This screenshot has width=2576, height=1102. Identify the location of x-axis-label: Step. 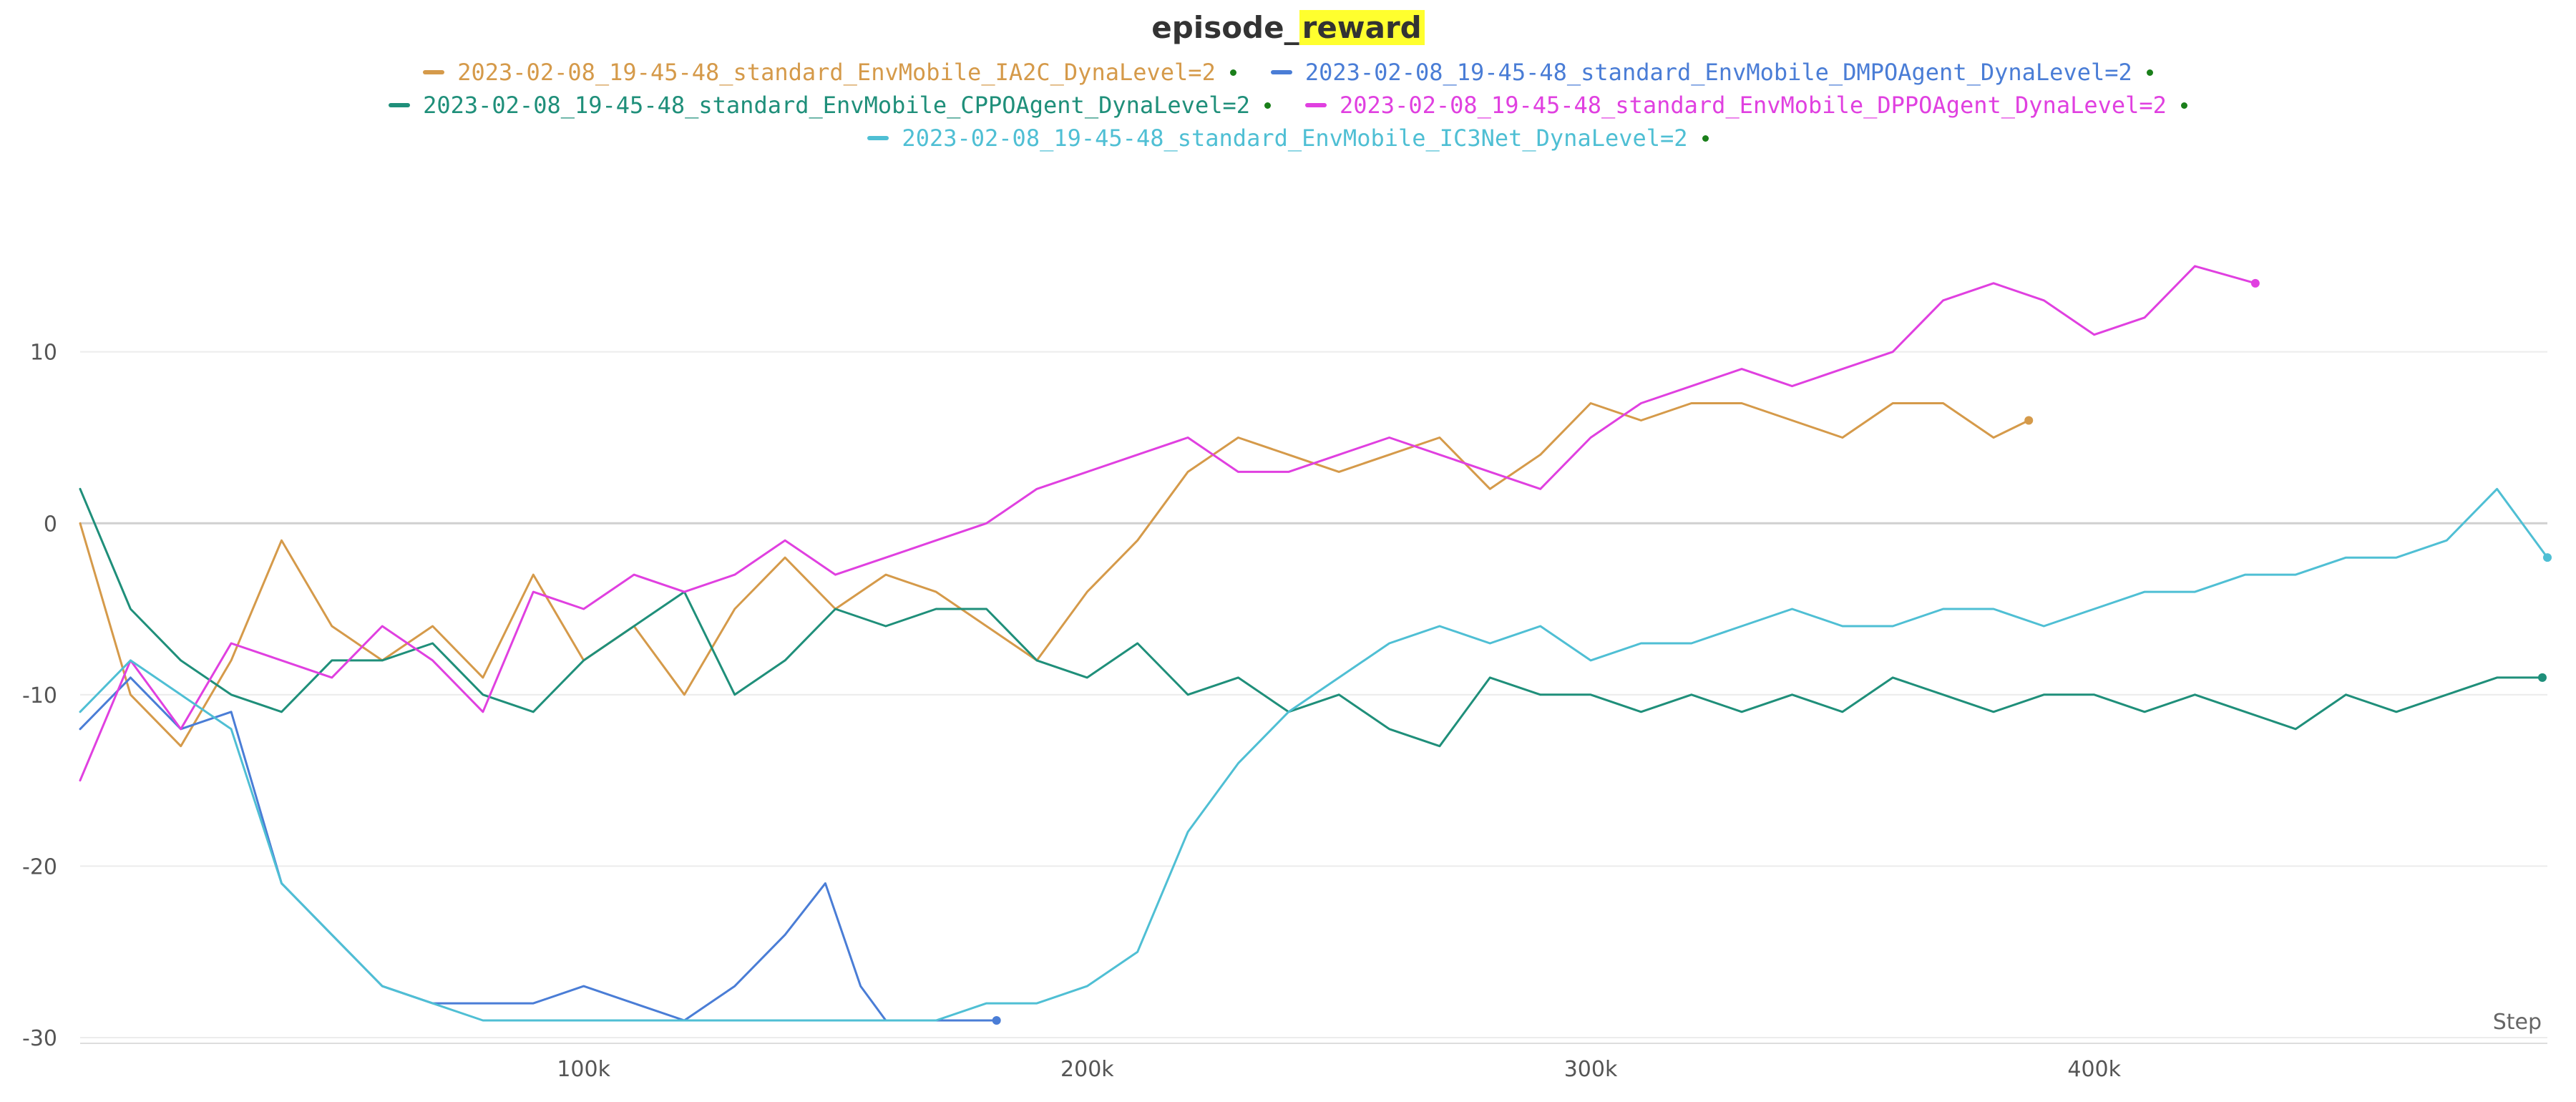
(2517, 1022).